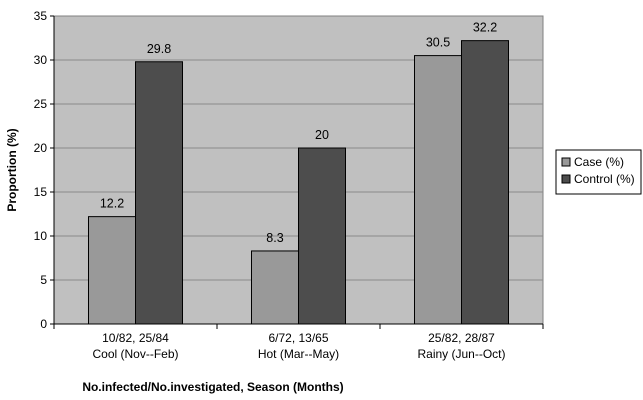 The width and height of the screenshot is (643, 400). I want to click on legend-label: Control (%), so click(604, 179).